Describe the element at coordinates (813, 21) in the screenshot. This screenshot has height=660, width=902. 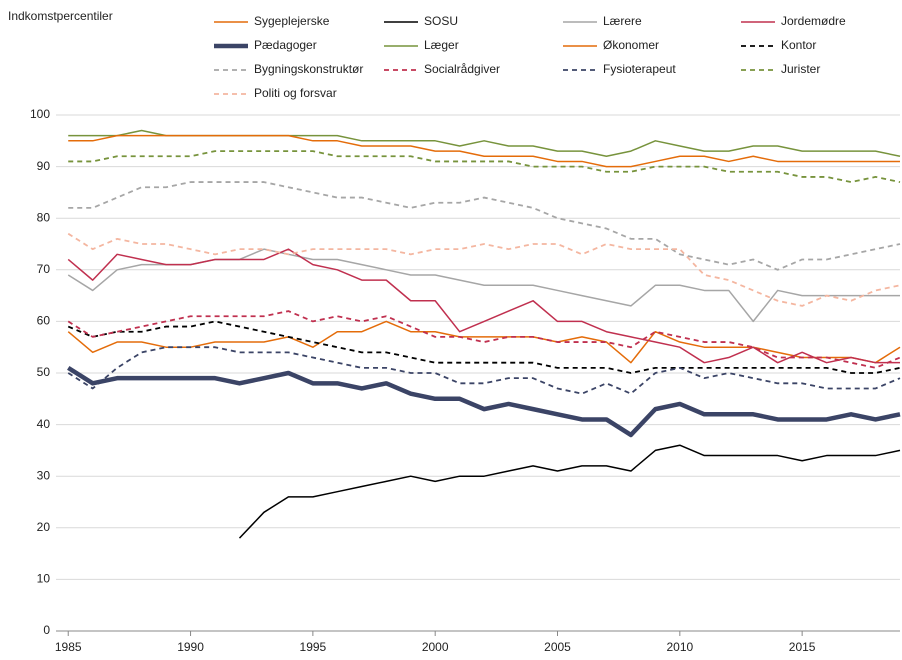
I see `legend-label: Jordemødre` at that location.